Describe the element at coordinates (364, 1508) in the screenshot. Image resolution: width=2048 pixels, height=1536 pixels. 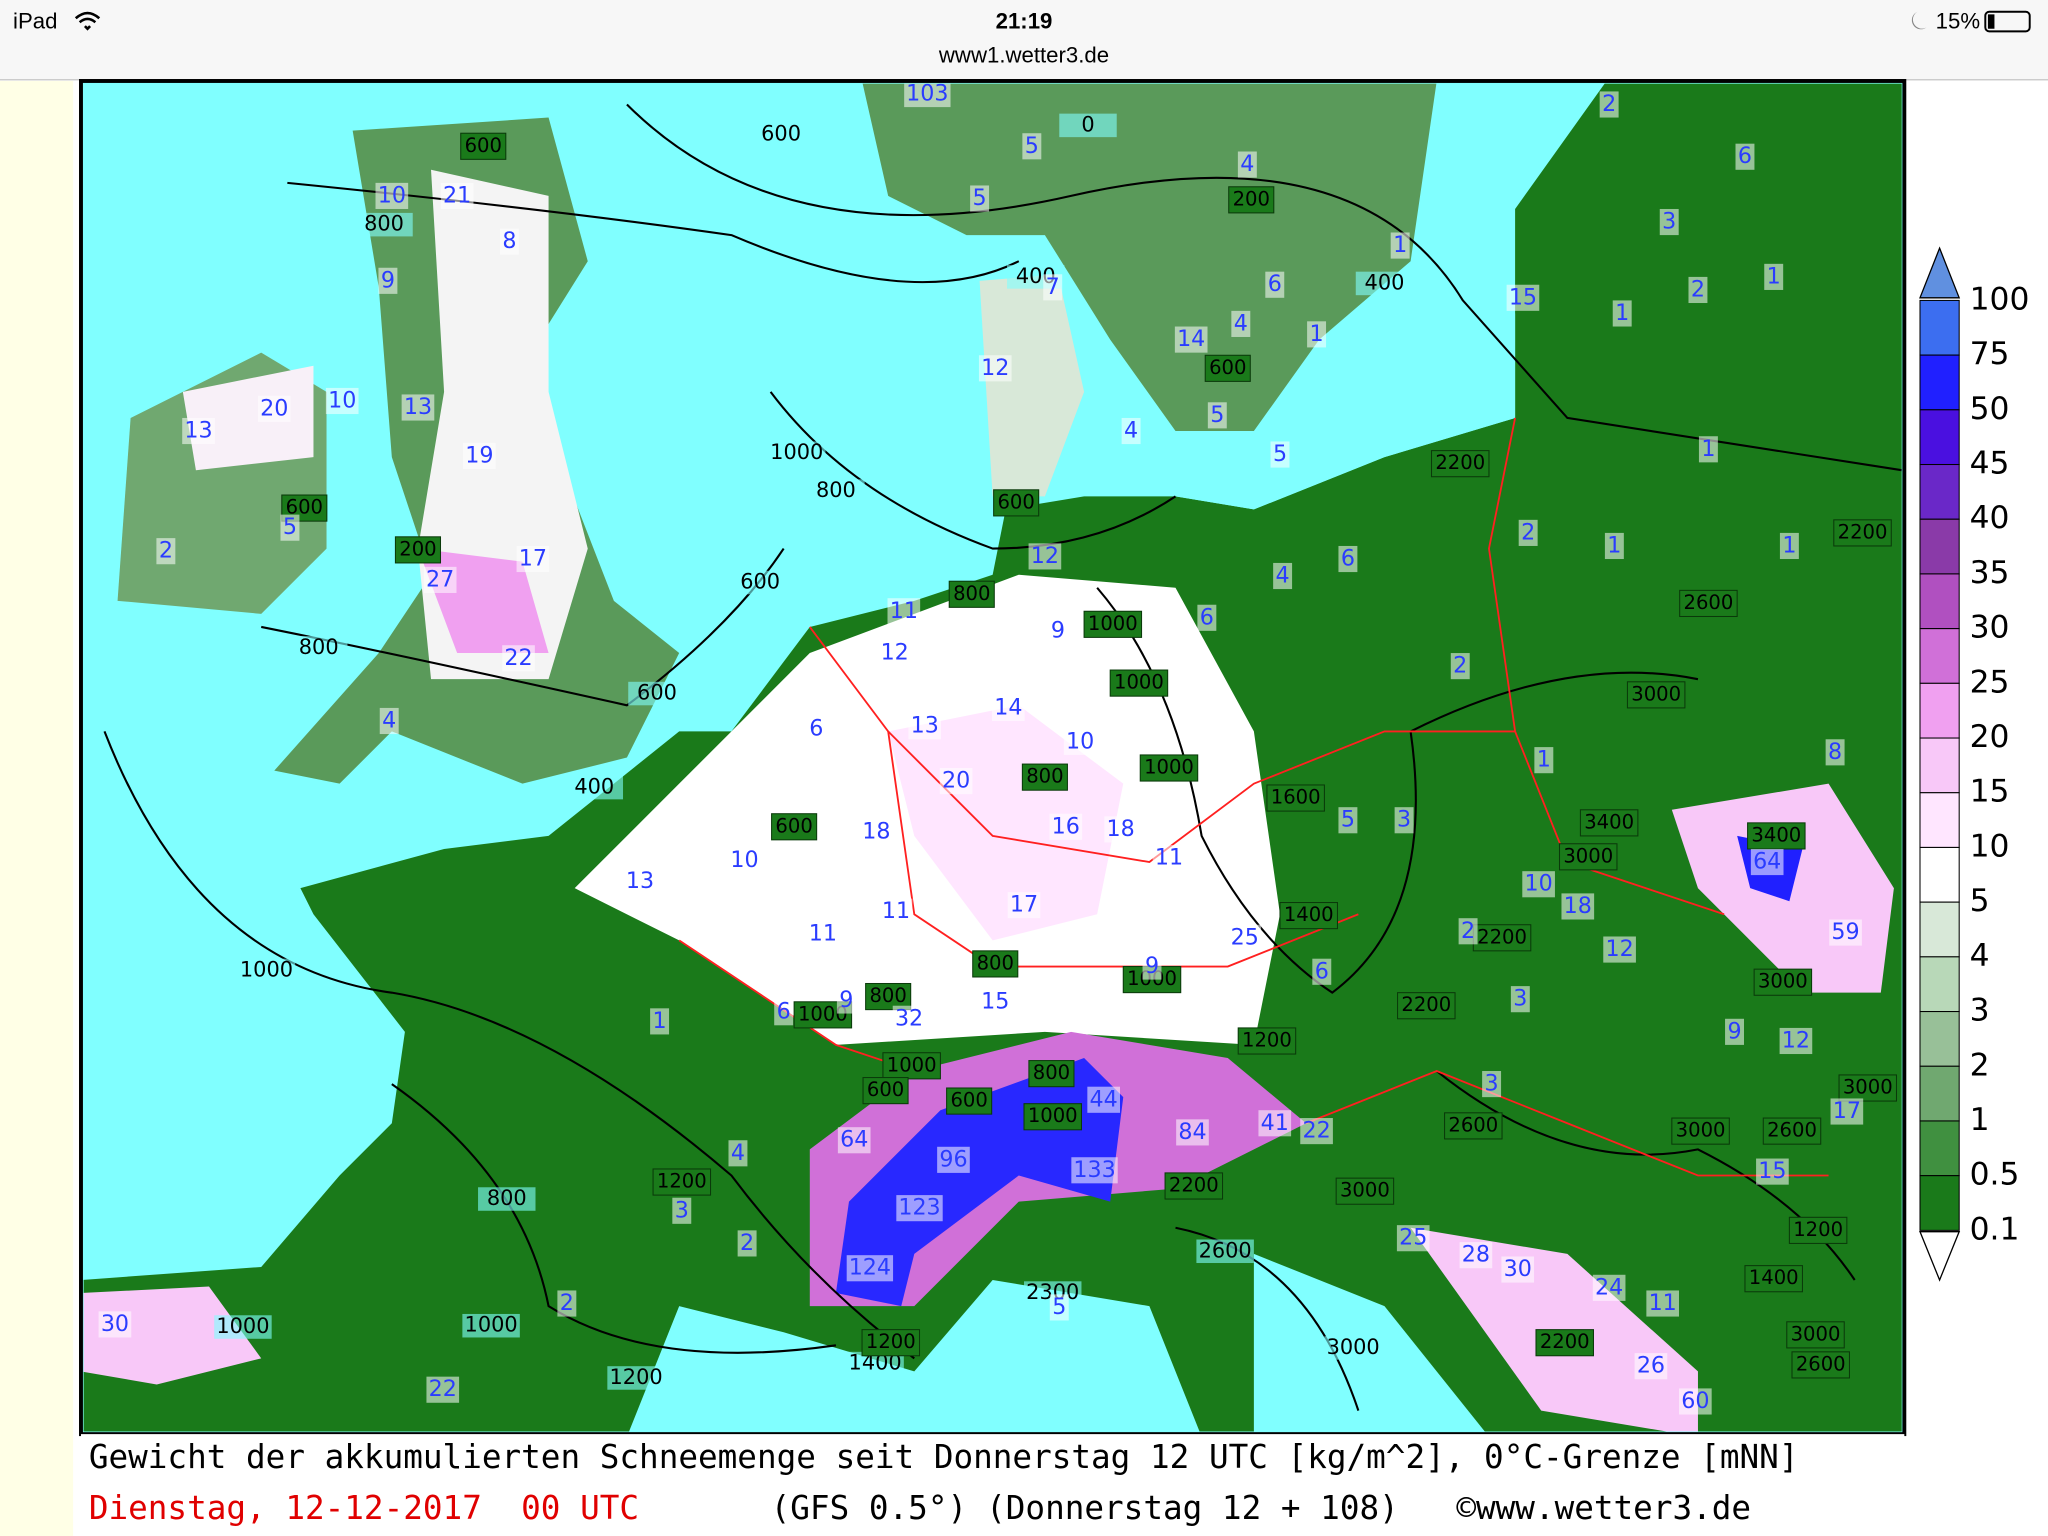
I see `caption-date: Dienstag, 12-12-2017 00 UTC` at that location.